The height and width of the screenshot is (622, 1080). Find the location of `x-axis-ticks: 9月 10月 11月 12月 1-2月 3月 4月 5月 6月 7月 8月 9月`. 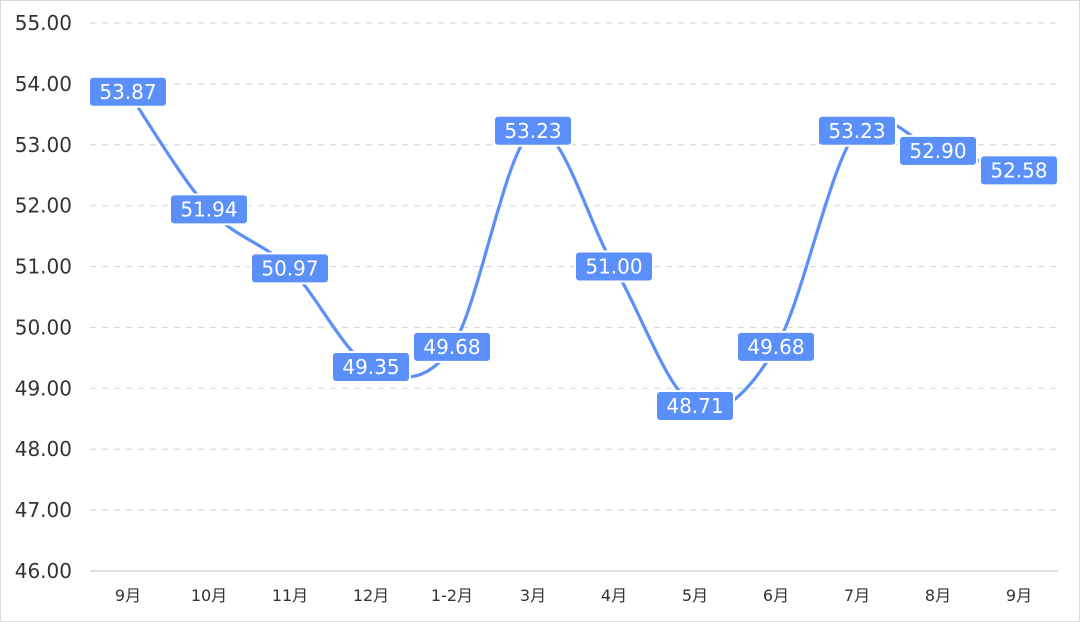

x-axis-ticks: 9月 10月 11月 12月 1-2月 3月 4月 5月 6月 7月 8月 9月 is located at coordinates (573, 595).